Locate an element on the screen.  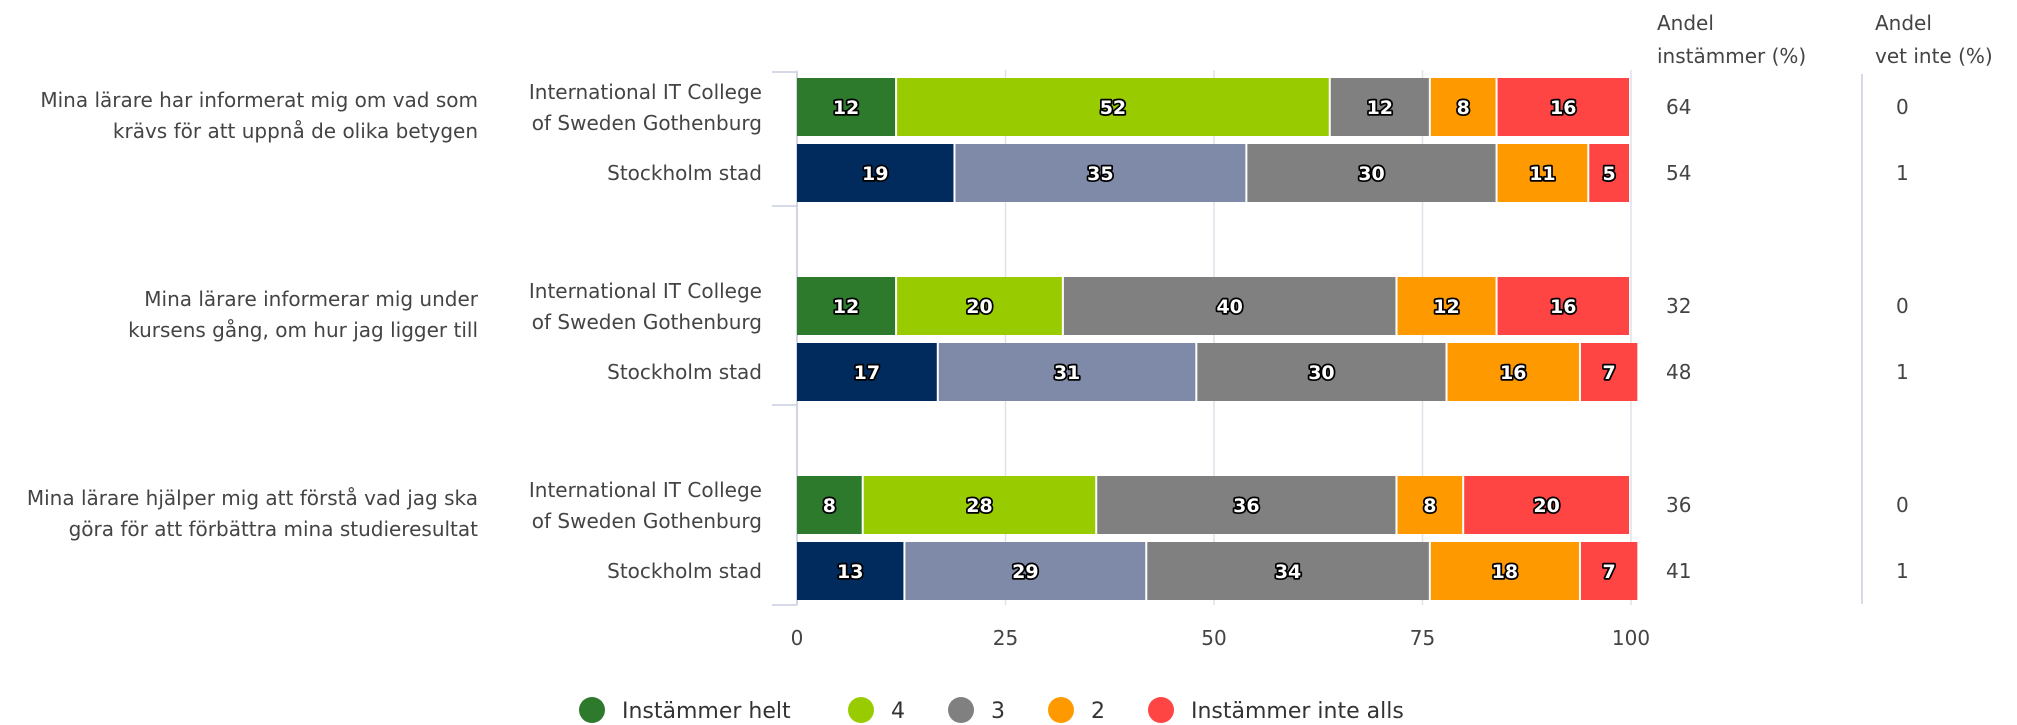
data-label: 13 is located at coordinates (850, 572).